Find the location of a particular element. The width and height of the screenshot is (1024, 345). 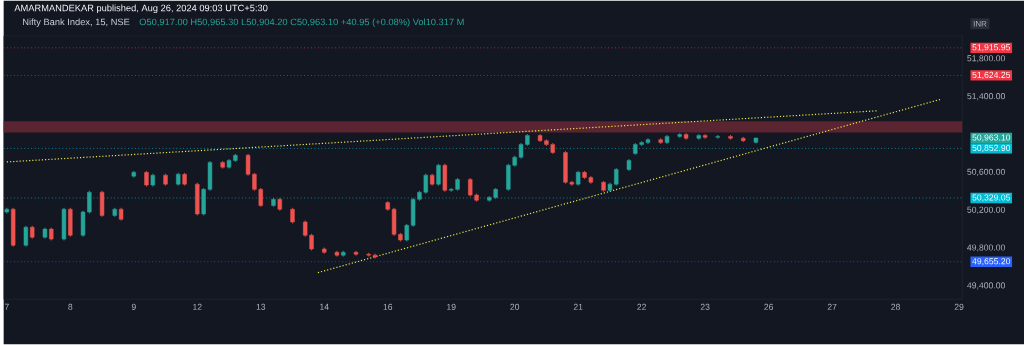

x-tick-label: 13 is located at coordinates (261, 307).